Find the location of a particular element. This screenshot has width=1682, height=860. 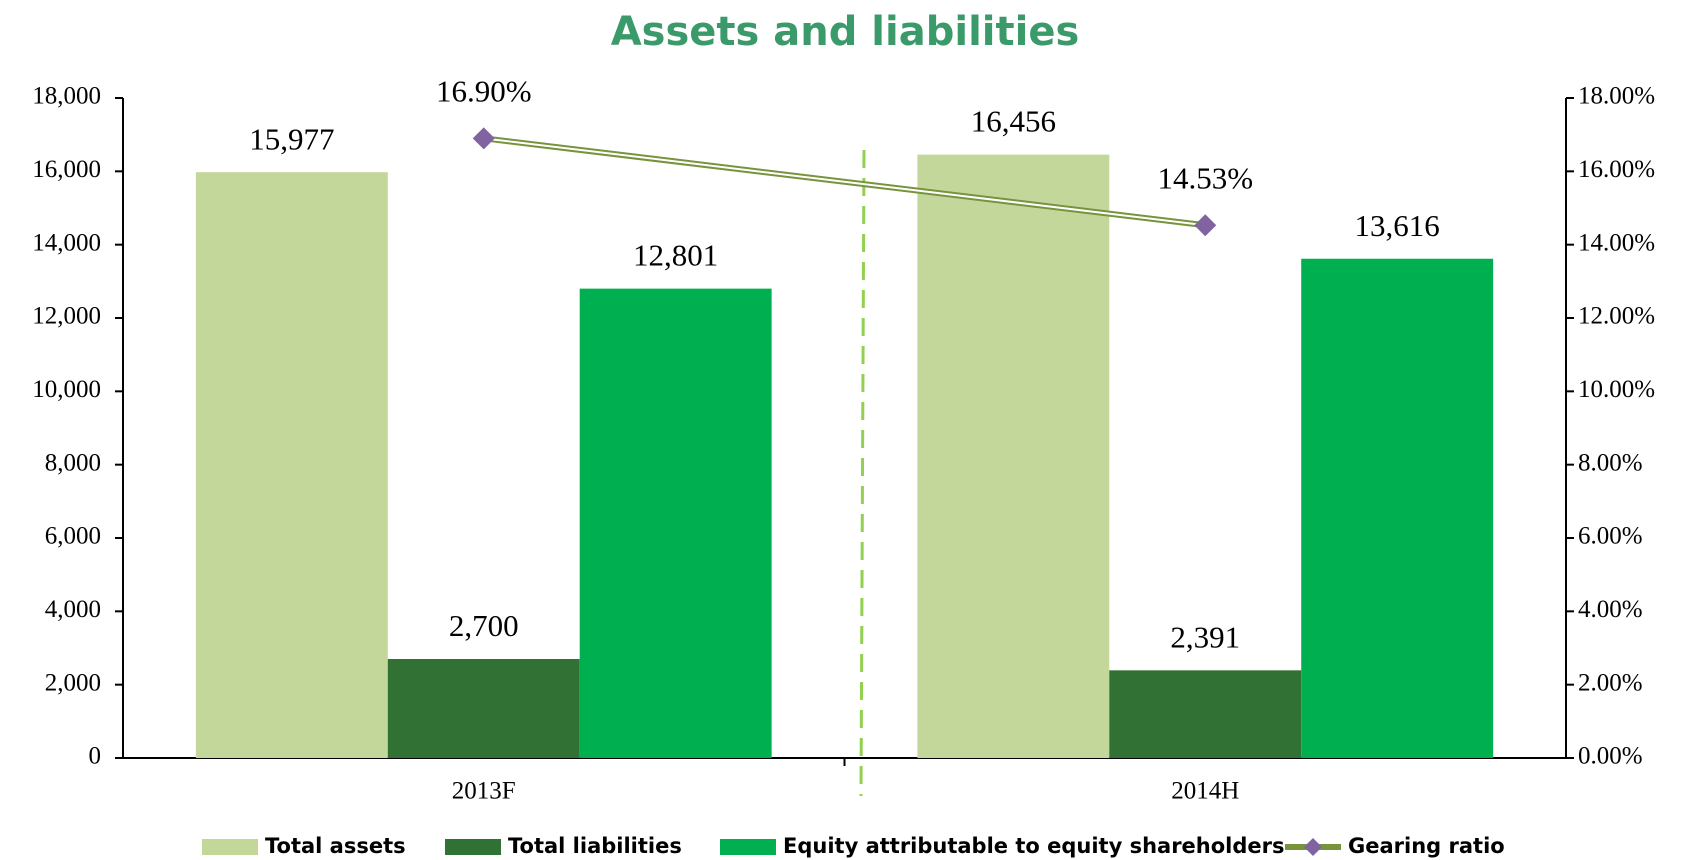

line-value-label: 16.90% is located at coordinates (484, 90).